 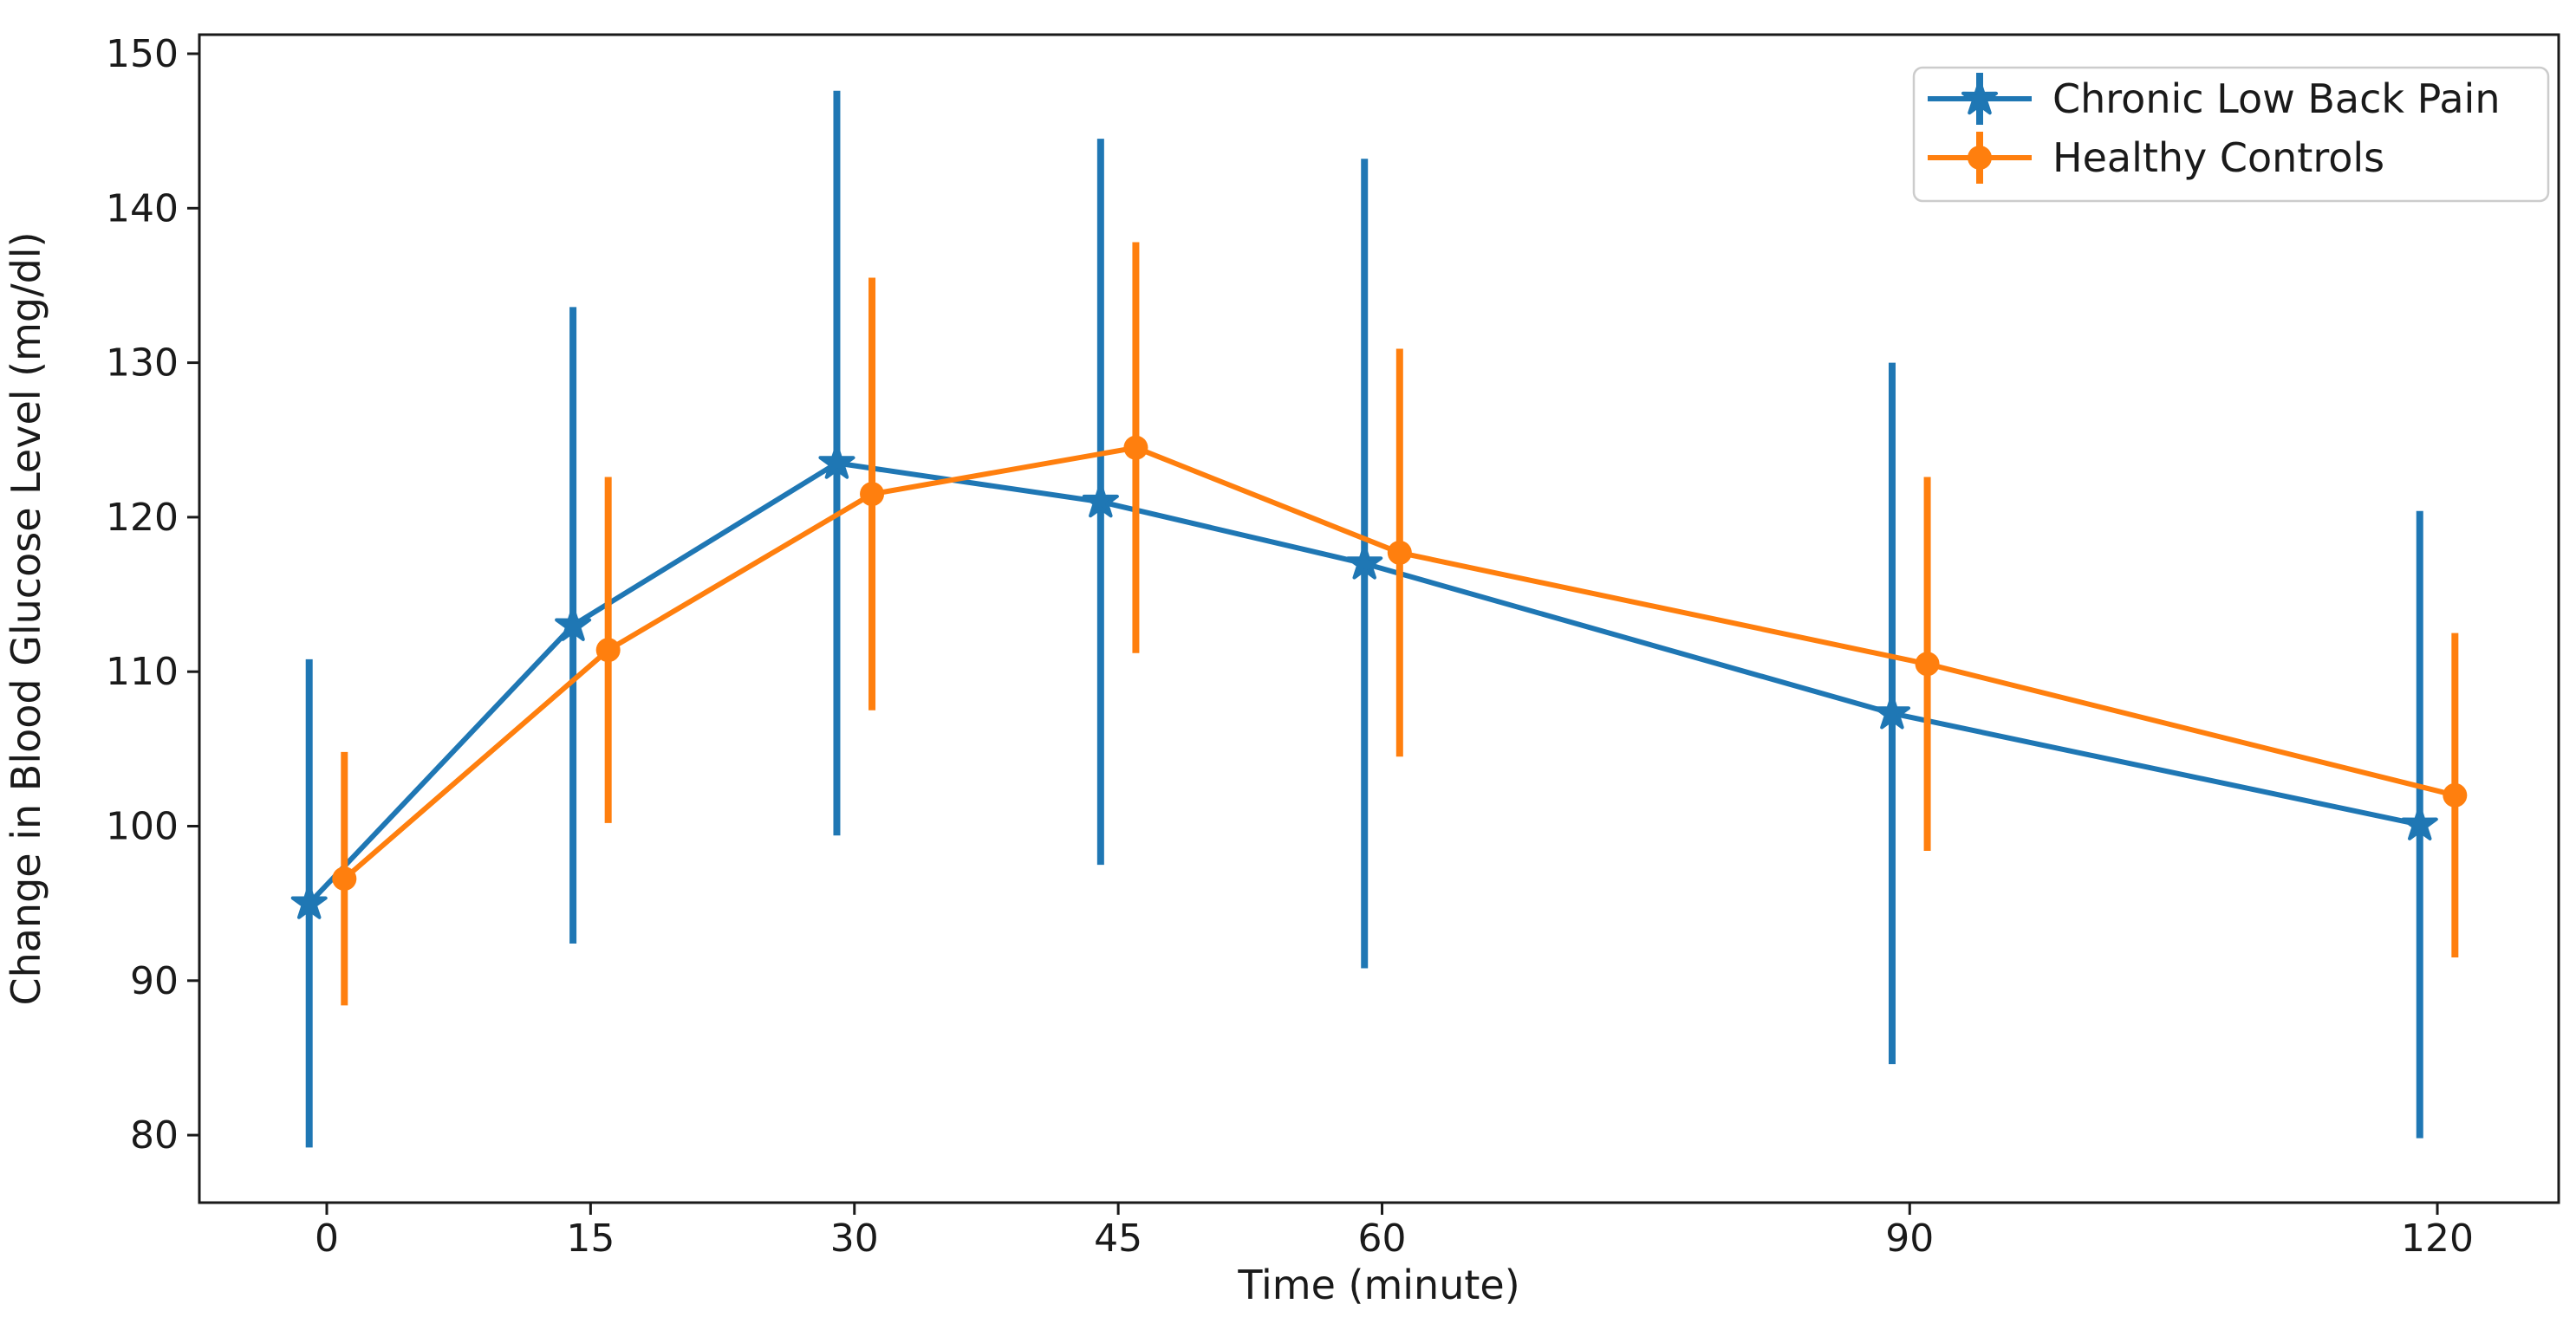 I want to click on legend-label: Healthy Controls, so click(x=2218, y=157).